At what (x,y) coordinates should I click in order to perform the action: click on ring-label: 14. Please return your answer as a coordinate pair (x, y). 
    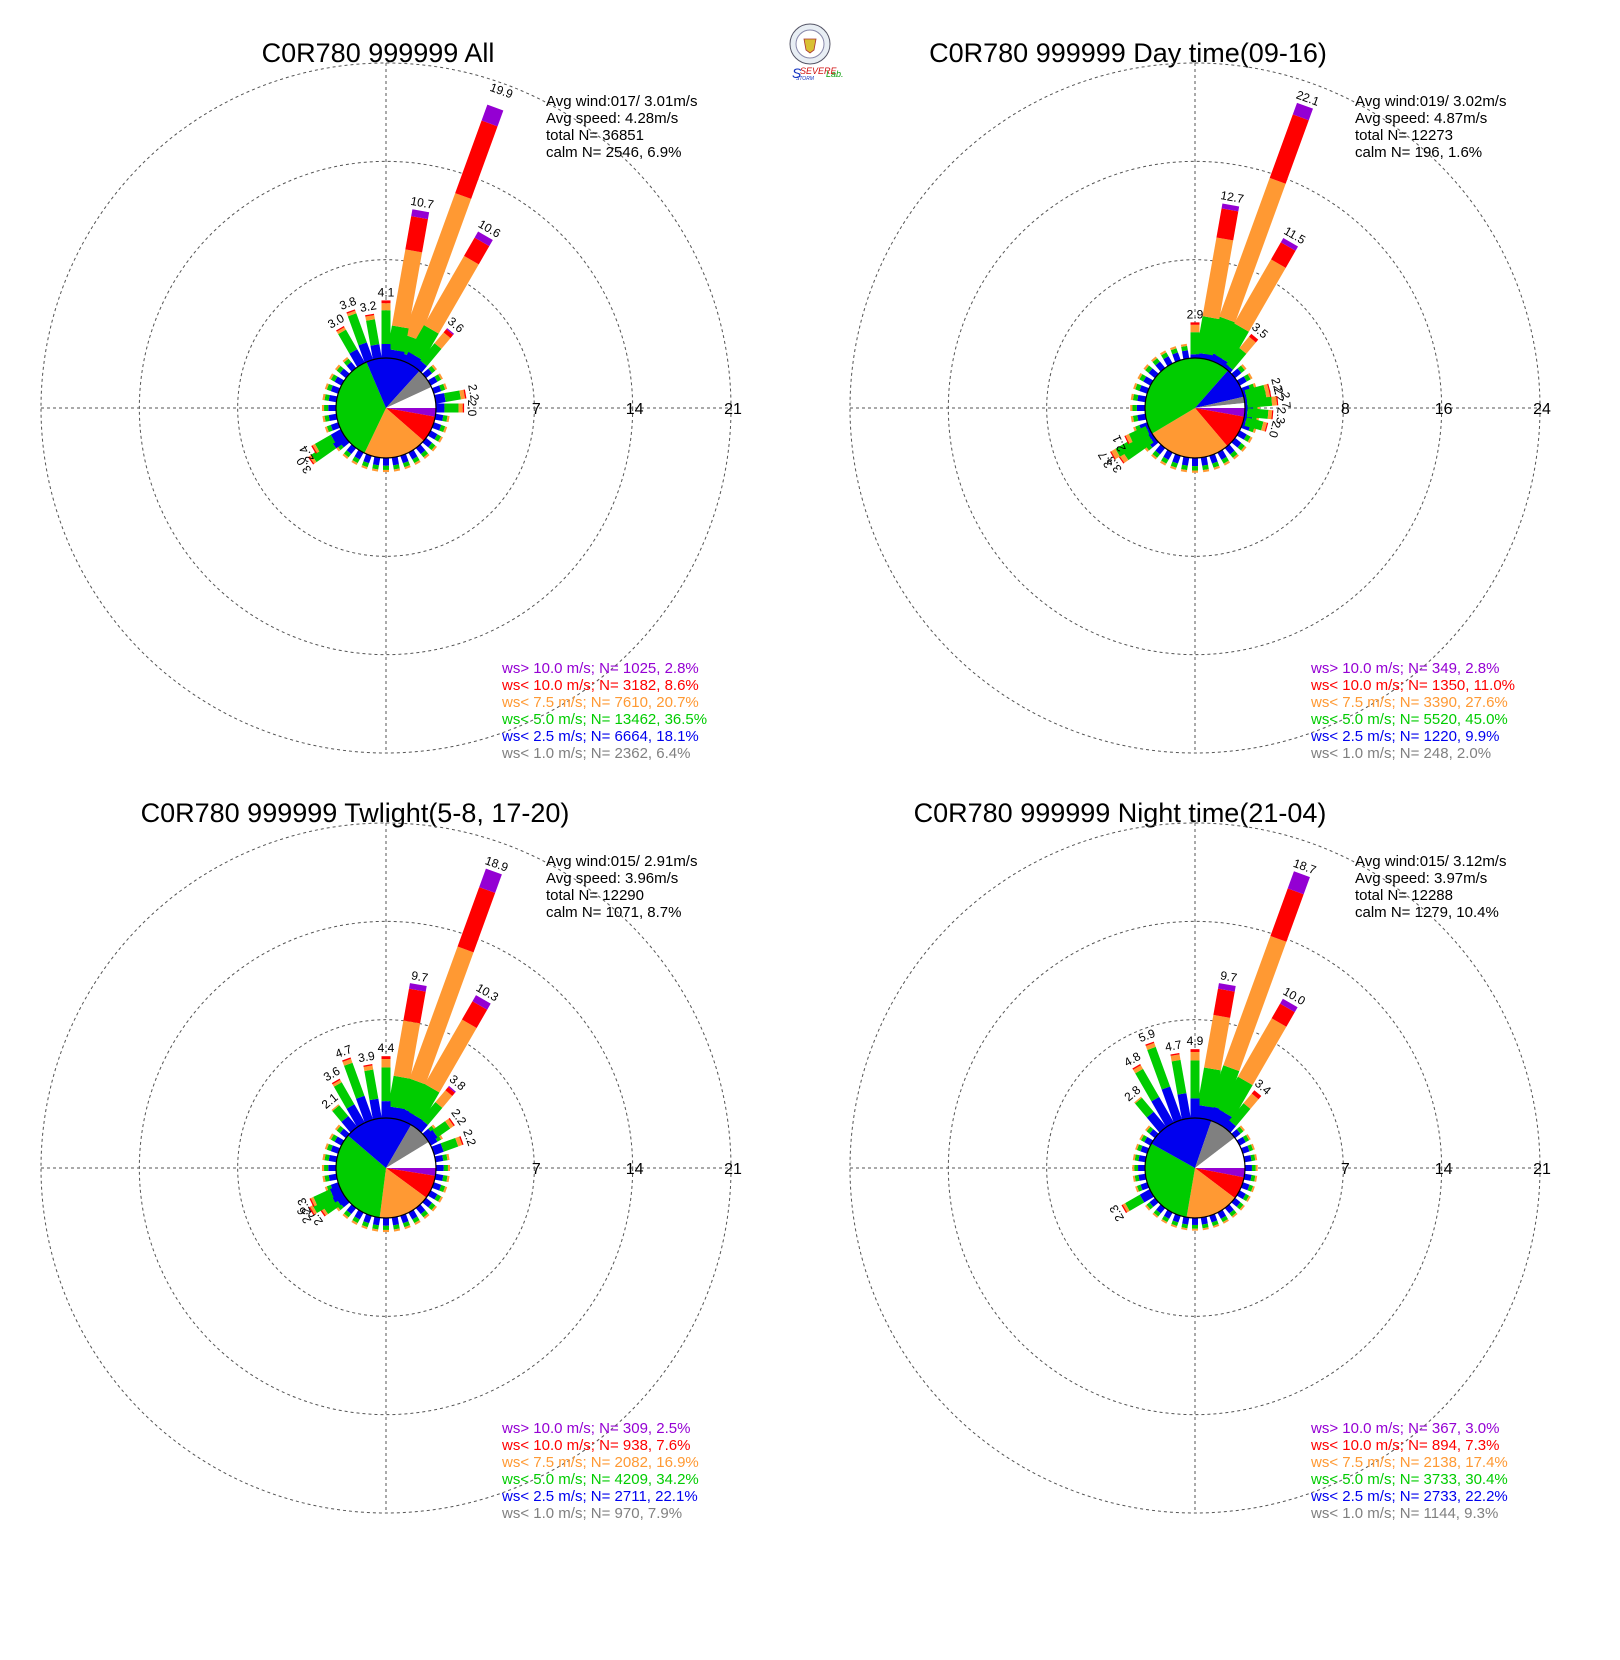
    Looking at the image, I should click on (1444, 1169).